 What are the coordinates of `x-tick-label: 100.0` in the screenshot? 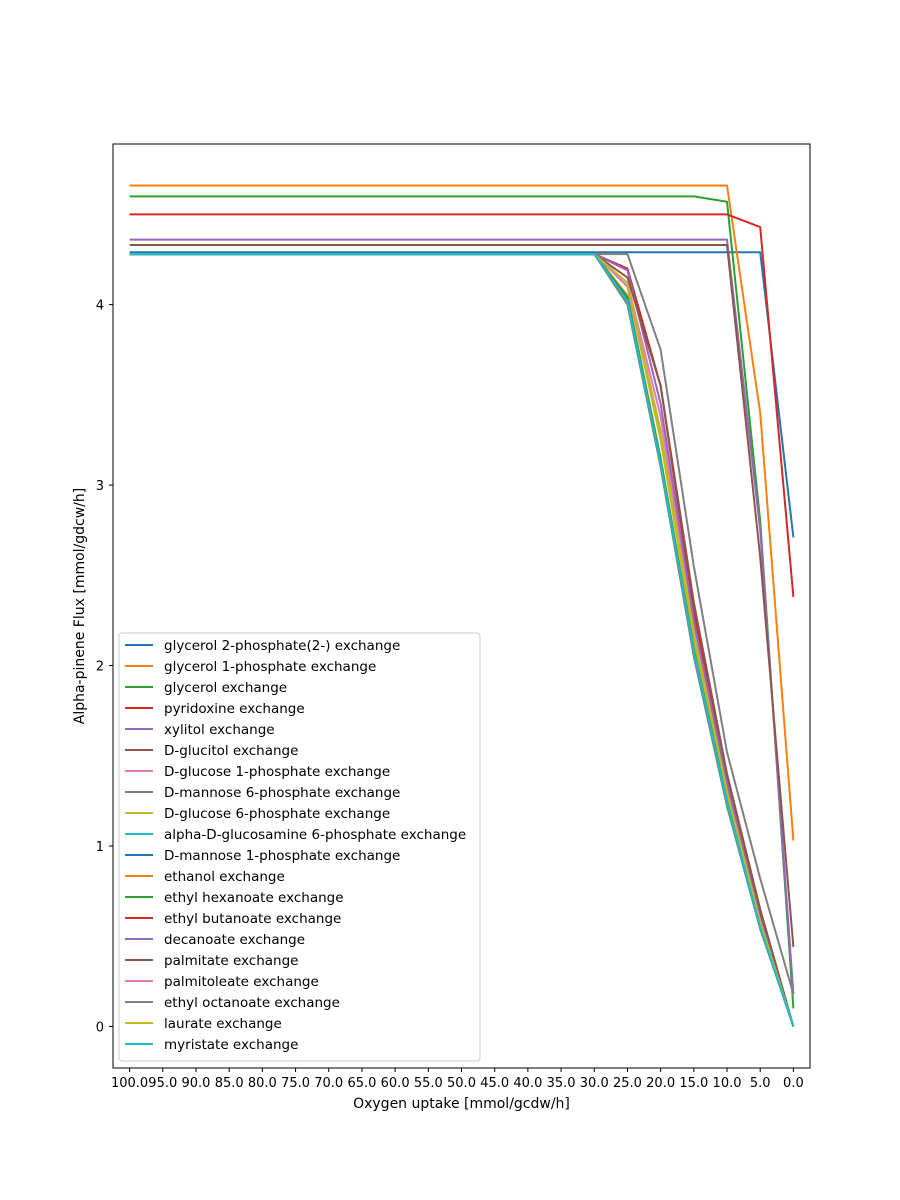 It's located at (129, 1083).